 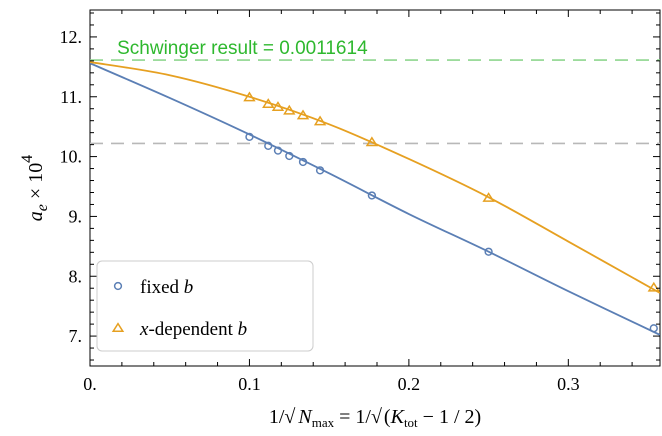 I want to click on y-axis-title: ae × 104, so click(x=35, y=188).